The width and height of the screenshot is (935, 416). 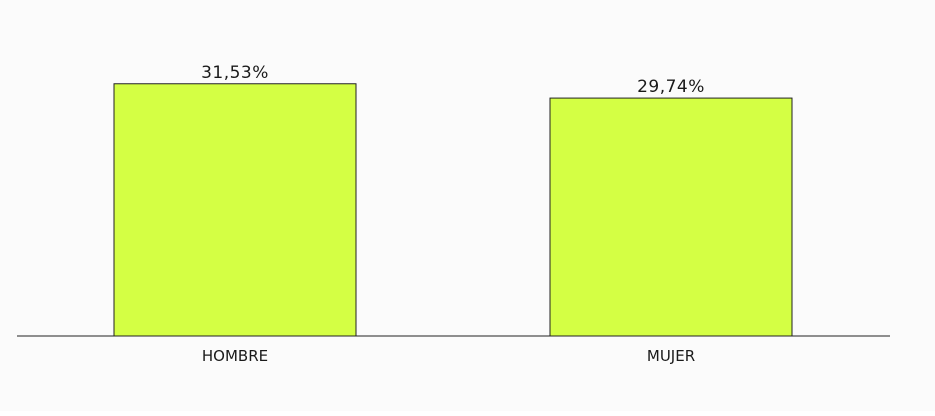 I want to click on data-label-hombre: 31,53%, so click(x=235, y=73).